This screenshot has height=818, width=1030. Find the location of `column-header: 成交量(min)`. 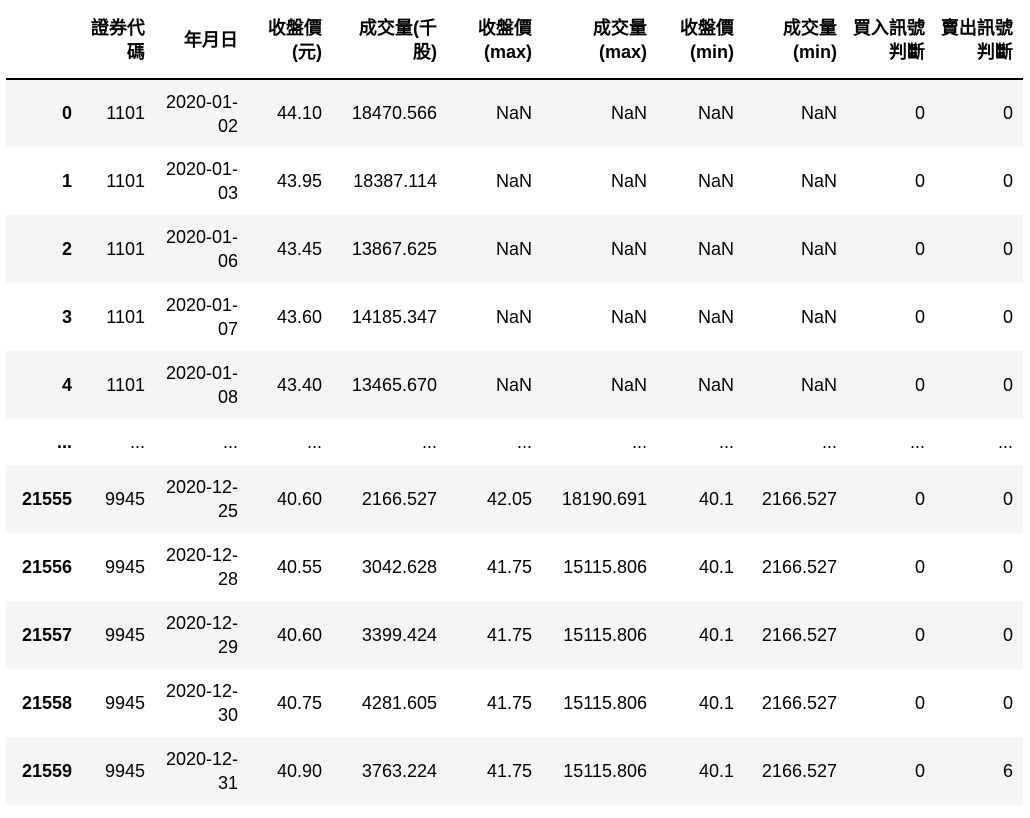

column-header: 成交量(min) is located at coordinates (795, 41).